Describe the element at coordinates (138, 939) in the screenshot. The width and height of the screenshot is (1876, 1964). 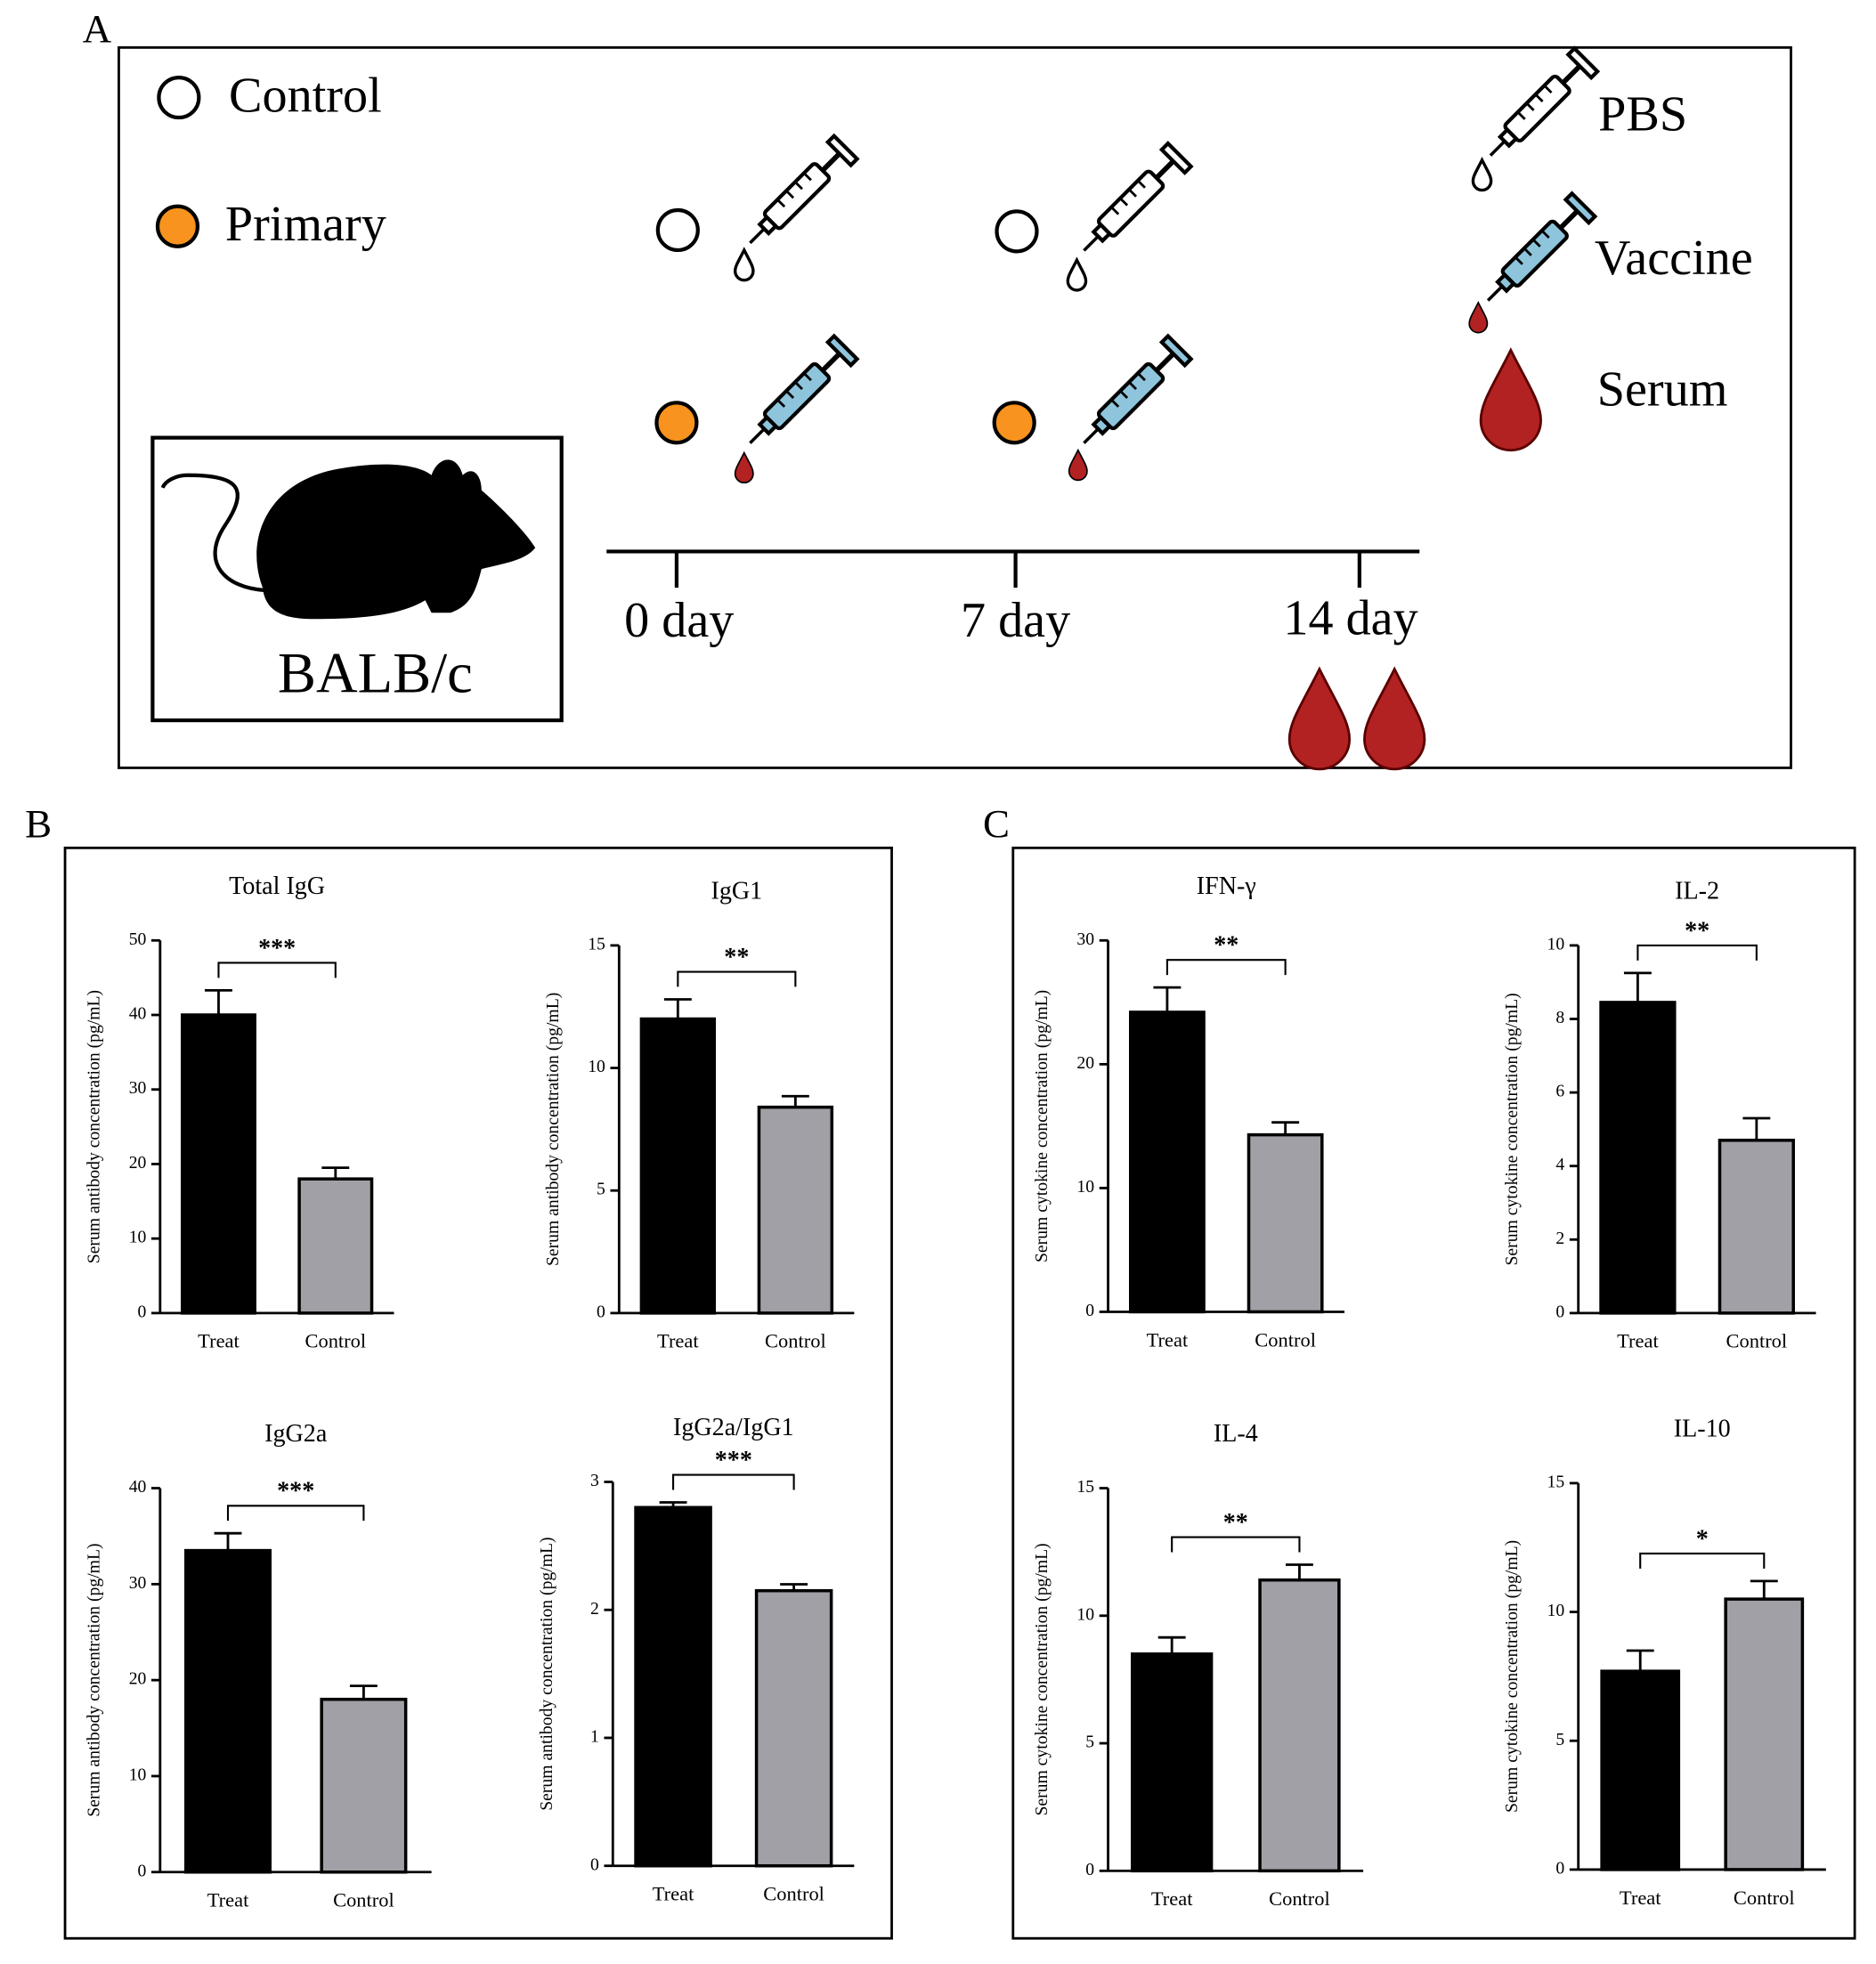
I see `y-tick-label: 50` at that location.